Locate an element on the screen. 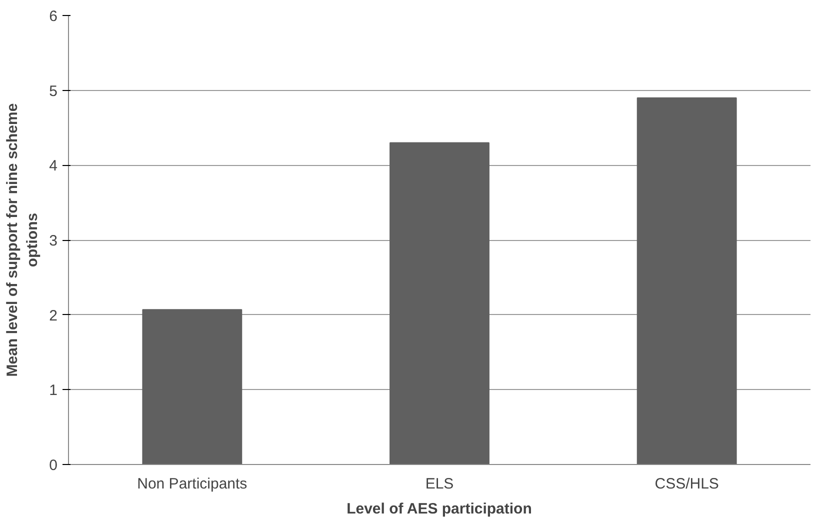 This screenshot has height=520, width=820. y-tick-label: 3 is located at coordinates (53, 241).